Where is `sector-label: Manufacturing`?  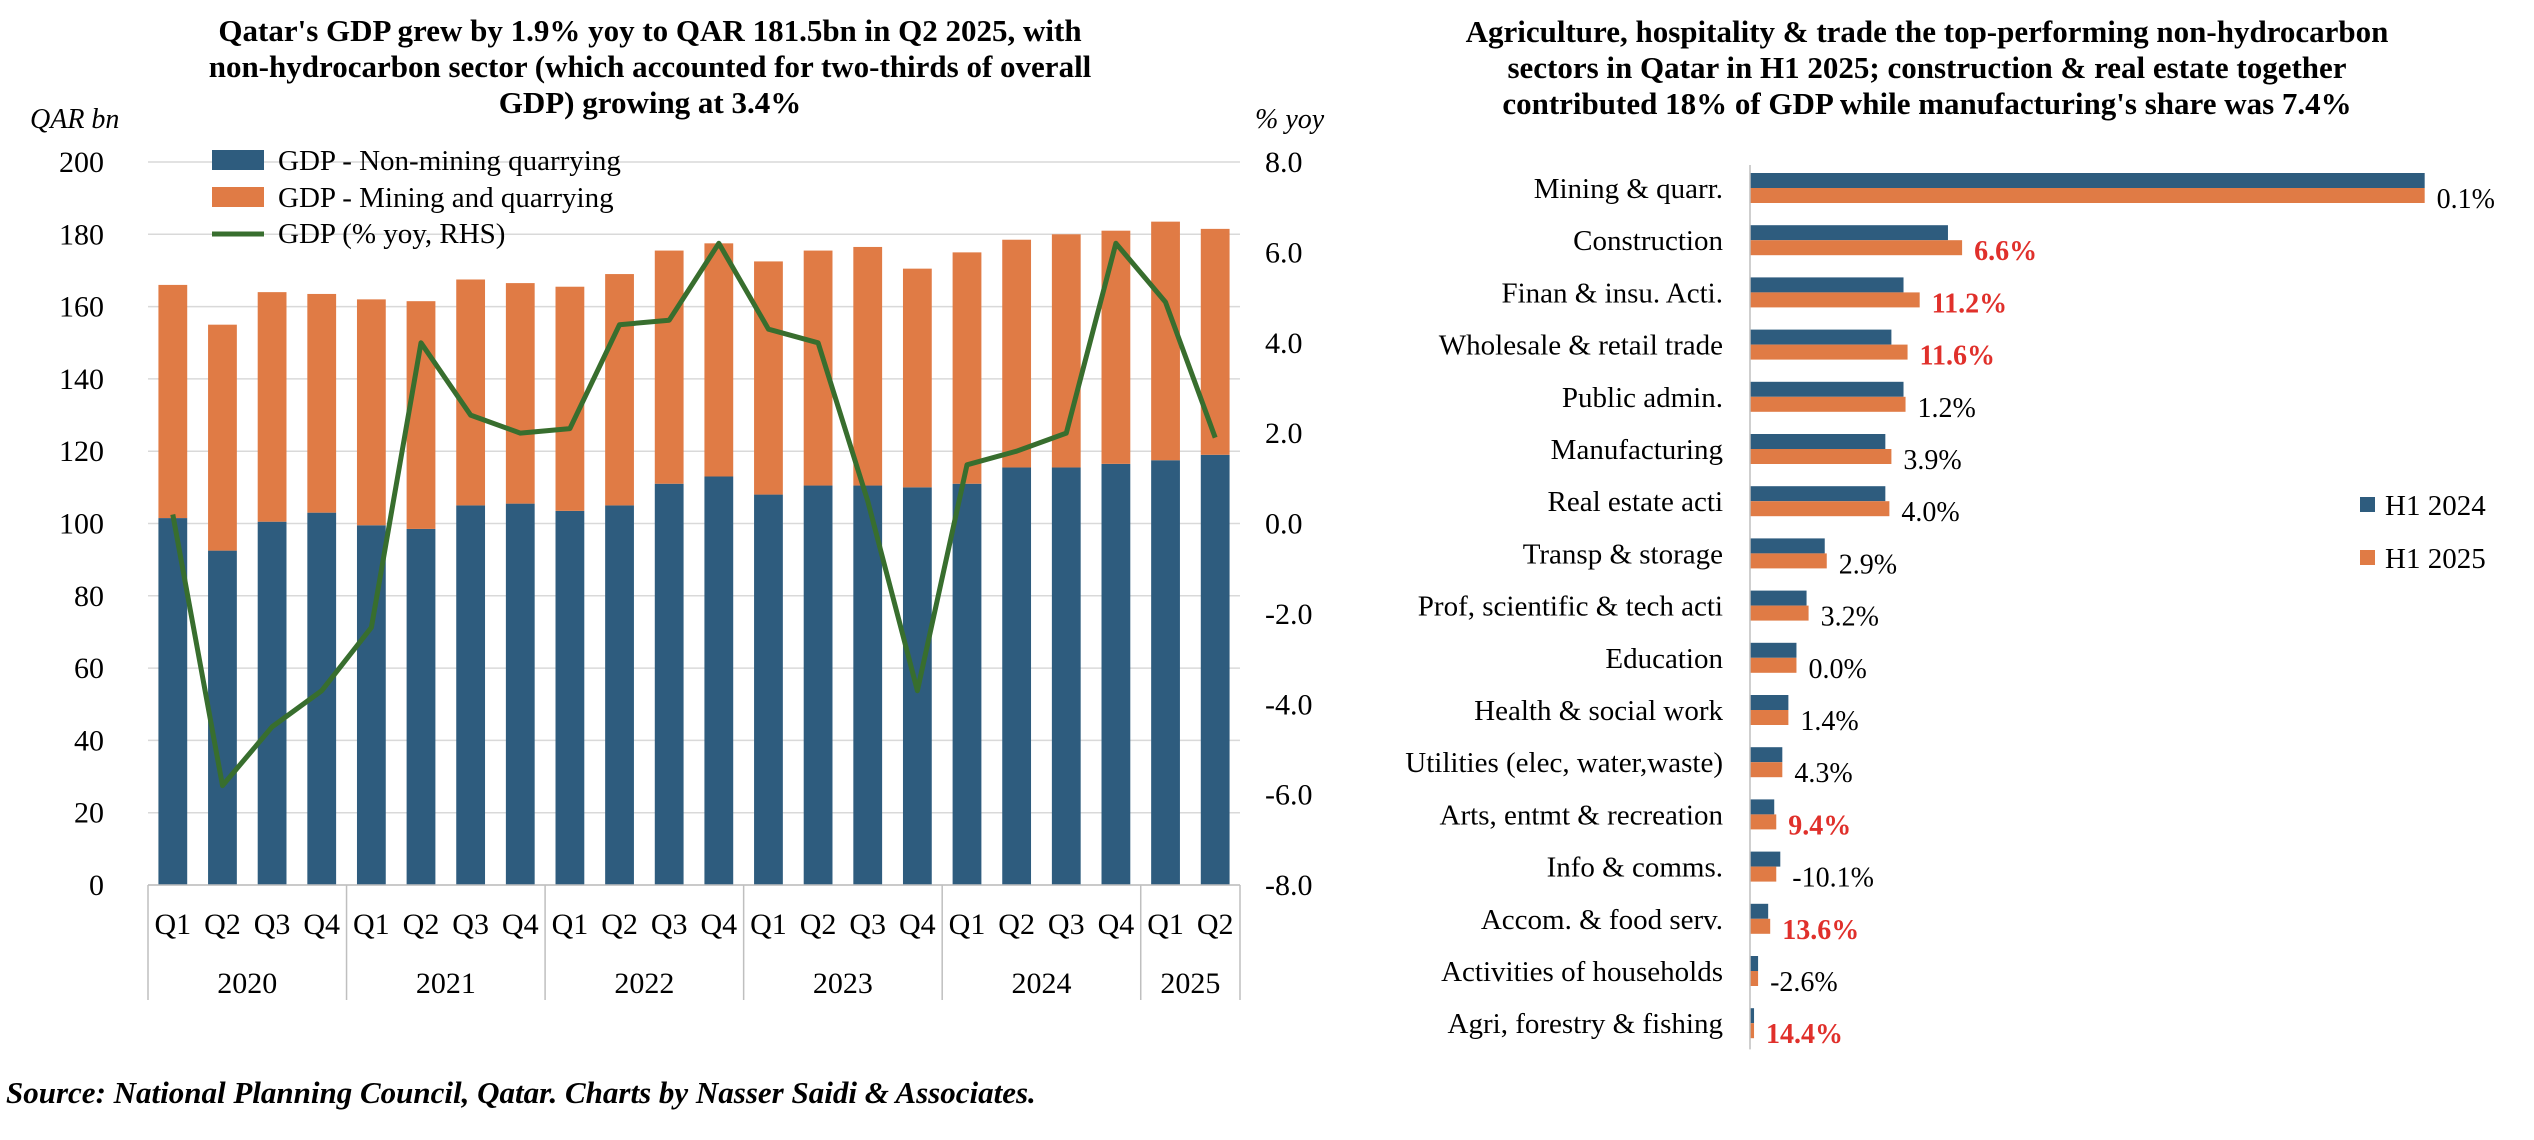 sector-label: Manufacturing is located at coordinates (1637, 450).